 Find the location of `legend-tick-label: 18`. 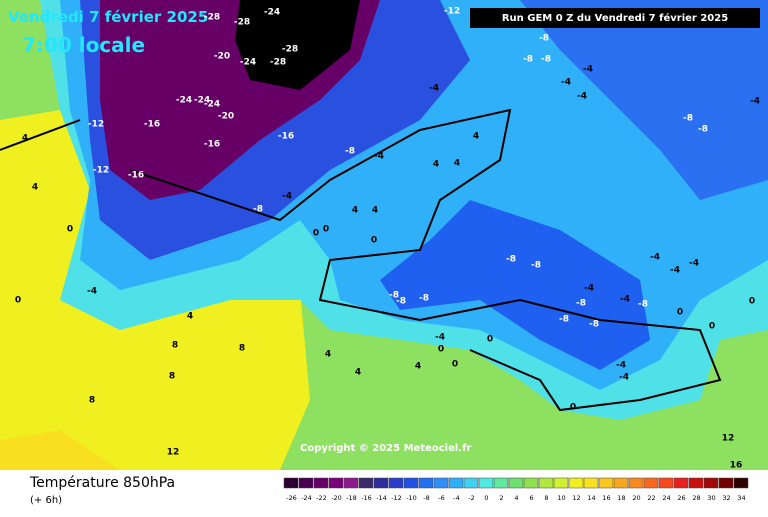

legend-tick-label: 18 is located at coordinates (621, 498).